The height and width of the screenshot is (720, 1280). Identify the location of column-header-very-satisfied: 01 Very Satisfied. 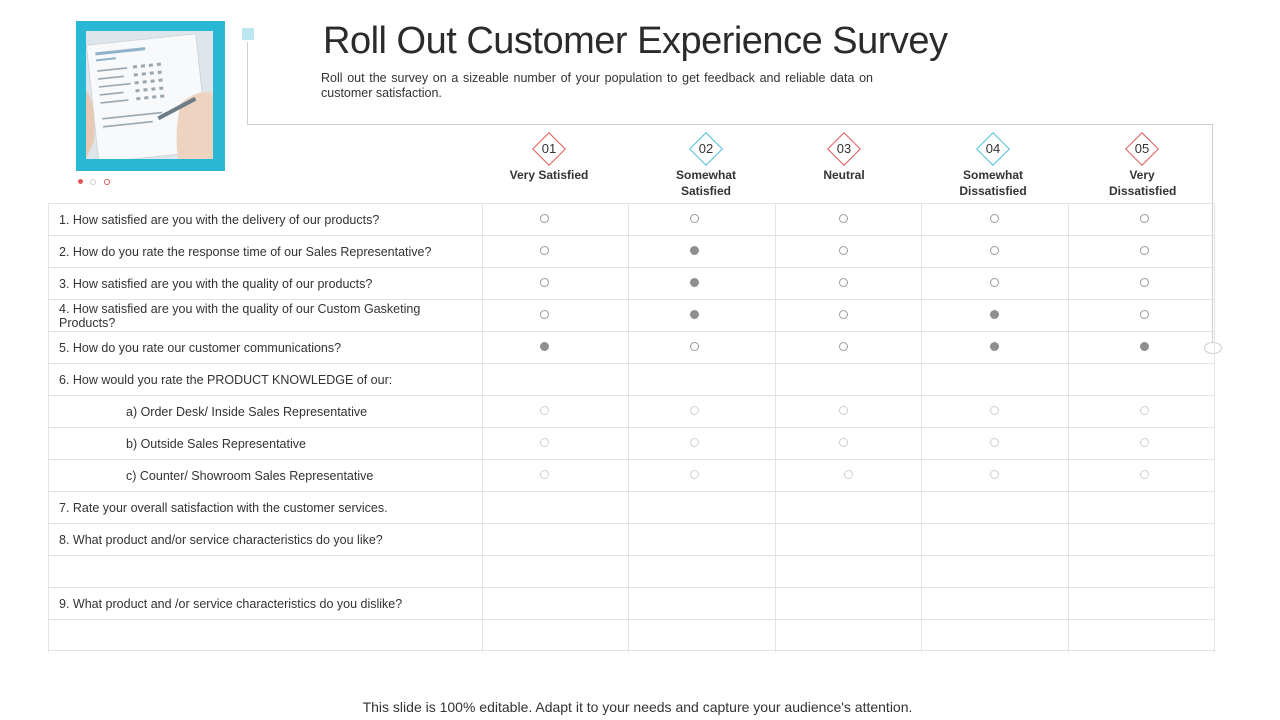
(549, 157).